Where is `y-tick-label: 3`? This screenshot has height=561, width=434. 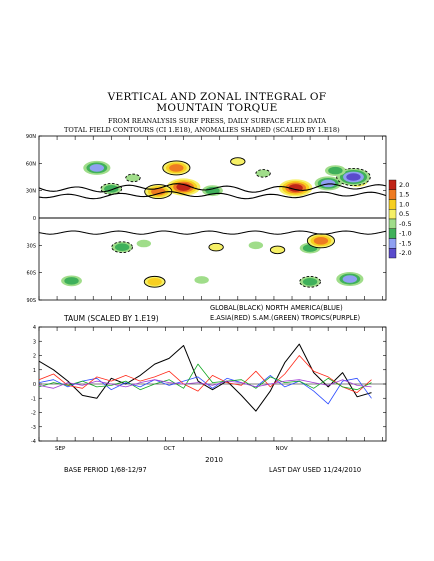 y-tick-label: 3 is located at coordinates (34, 342).